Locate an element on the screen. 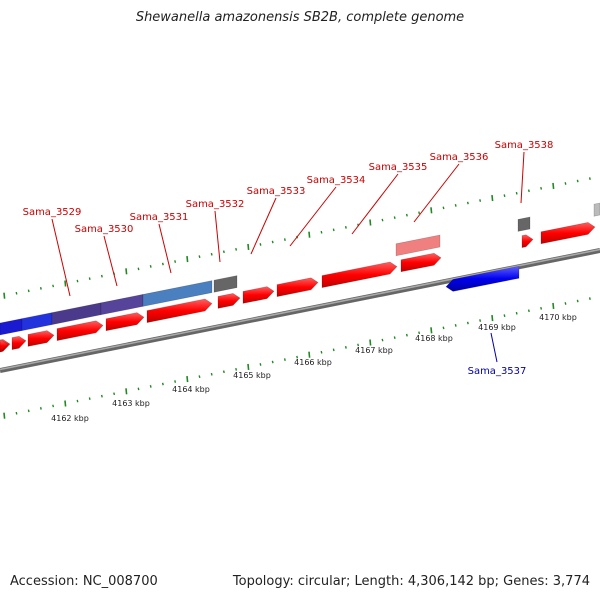 This screenshot has height=600, width=600. gene-label: Sama_3529 is located at coordinates (52, 212).